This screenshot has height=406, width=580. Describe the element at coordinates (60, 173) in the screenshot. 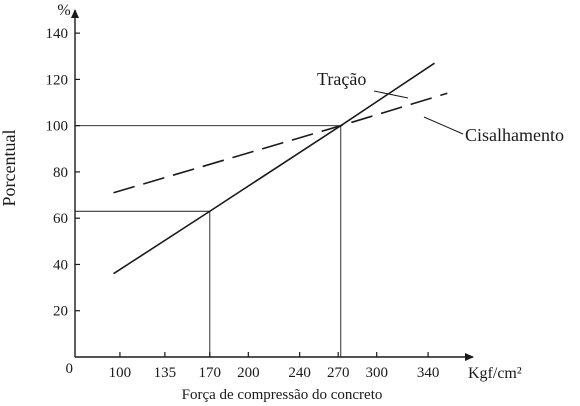

I see `y-tick-label: 80` at that location.